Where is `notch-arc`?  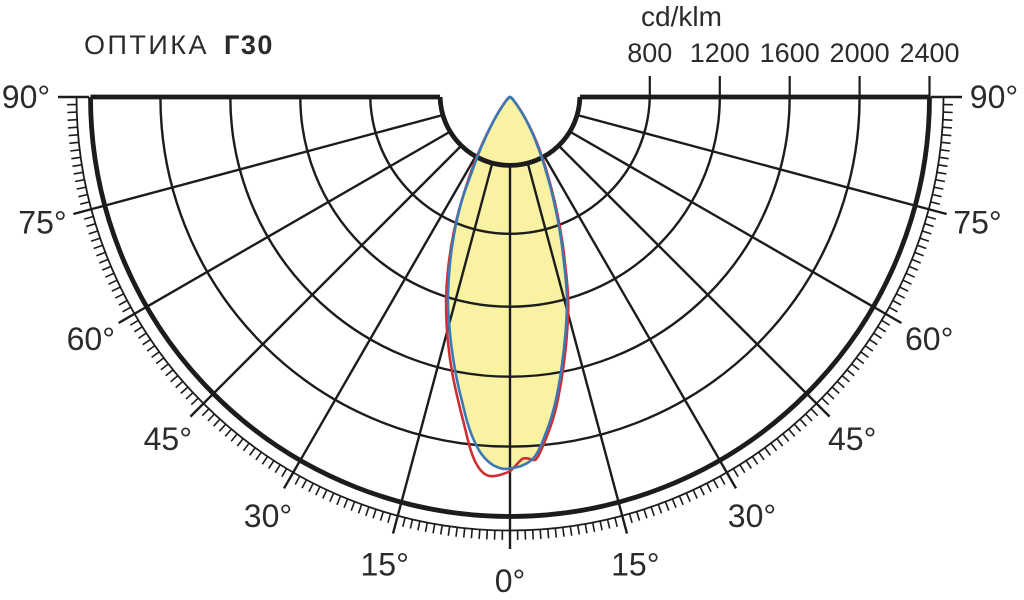 notch-arc is located at coordinates (510, 132).